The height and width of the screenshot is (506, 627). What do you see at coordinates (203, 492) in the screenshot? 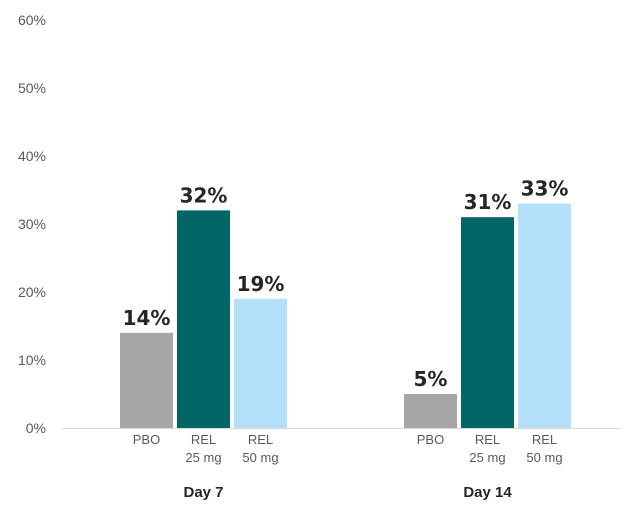
I see `group-label: Day 7` at bounding box center [203, 492].